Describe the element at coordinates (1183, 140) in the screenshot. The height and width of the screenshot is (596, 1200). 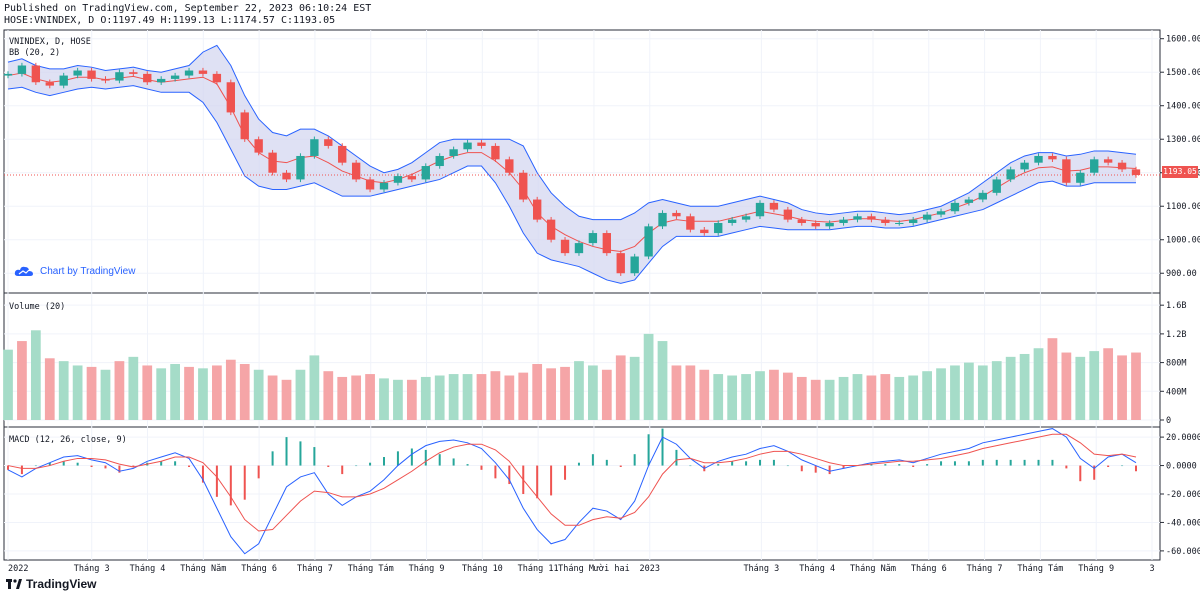
I see `price-tick-label: 1300.00` at that location.